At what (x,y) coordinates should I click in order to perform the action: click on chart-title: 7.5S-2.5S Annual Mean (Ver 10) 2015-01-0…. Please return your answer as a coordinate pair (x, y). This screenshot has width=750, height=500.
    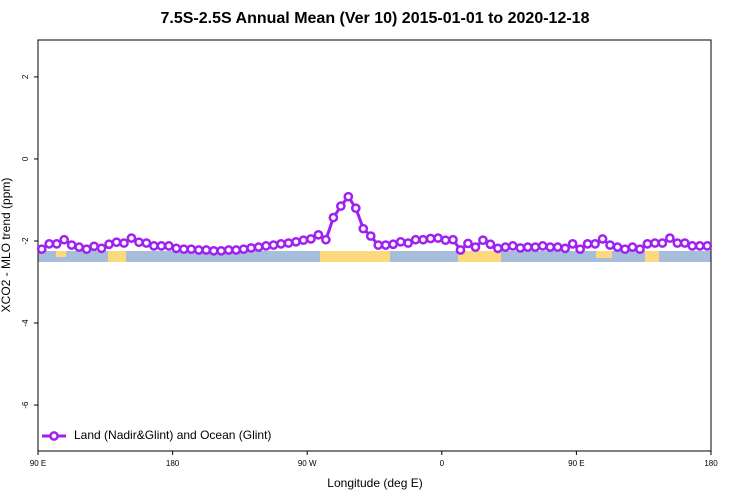
    Looking at the image, I should click on (375, 18).